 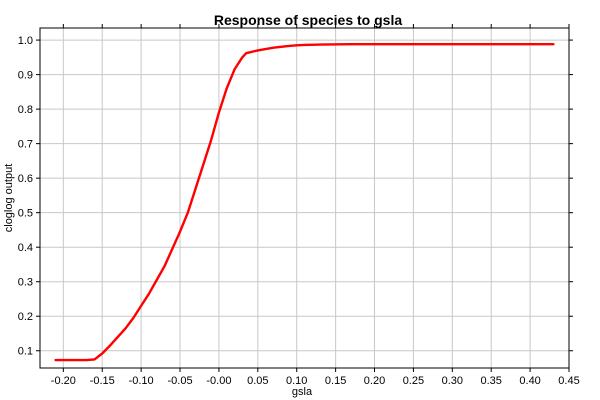 What do you see at coordinates (63, 381) in the screenshot?
I see `x-tick-label: -0.20` at bounding box center [63, 381].